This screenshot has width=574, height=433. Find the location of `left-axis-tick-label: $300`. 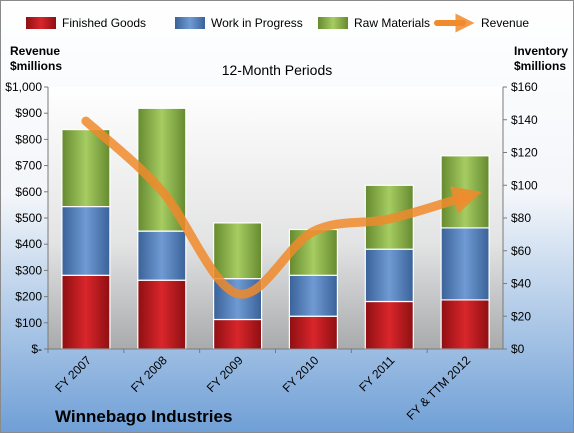

left-axis-tick-label: $300 is located at coordinates (28, 270).